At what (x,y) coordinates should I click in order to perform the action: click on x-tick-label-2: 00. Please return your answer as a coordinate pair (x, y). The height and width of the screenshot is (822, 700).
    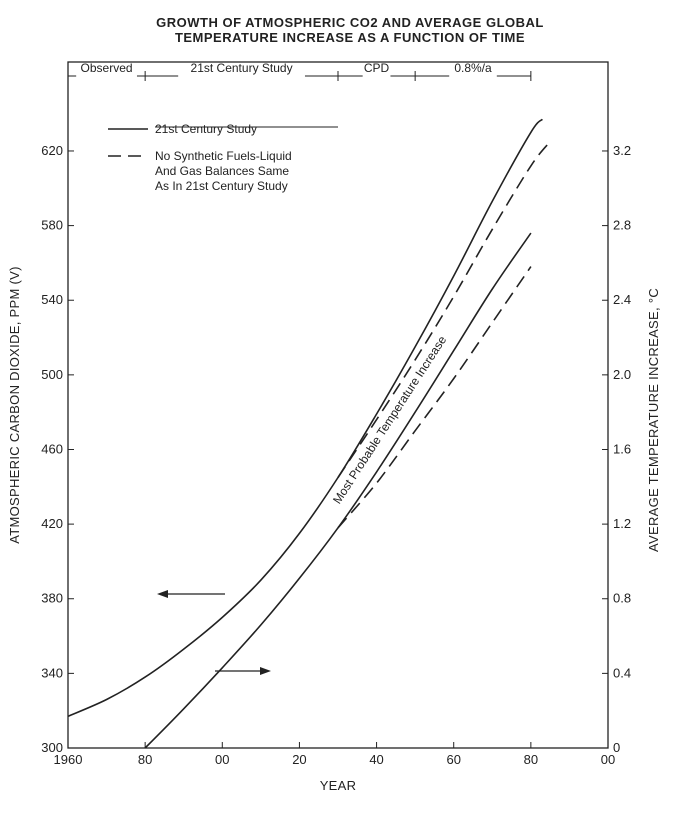
    Looking at the image, I should click on (222, 759).